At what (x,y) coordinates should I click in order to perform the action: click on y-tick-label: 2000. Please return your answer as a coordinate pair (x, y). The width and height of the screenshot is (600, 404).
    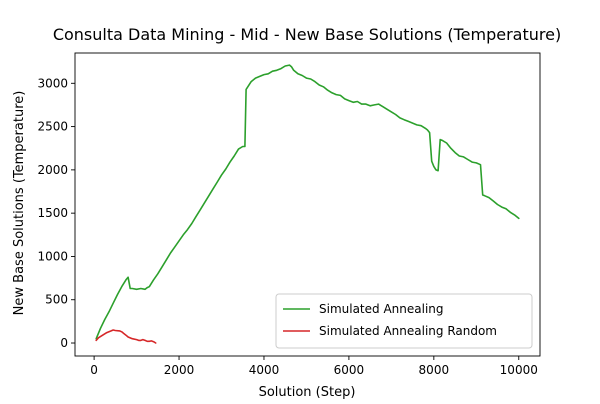
    Looking at the image, I should click on (52, 170).